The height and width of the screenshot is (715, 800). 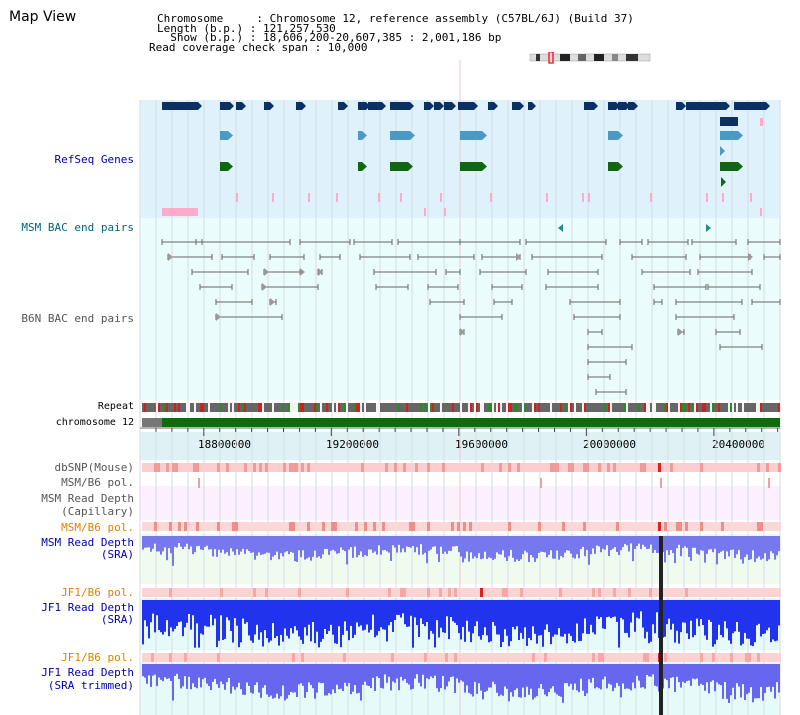 What do you see at coordinates (94, 467) in the screenshot?
I see `dbsnp-label: dbSNP(Mouse)` at bounding box center [94, 467].